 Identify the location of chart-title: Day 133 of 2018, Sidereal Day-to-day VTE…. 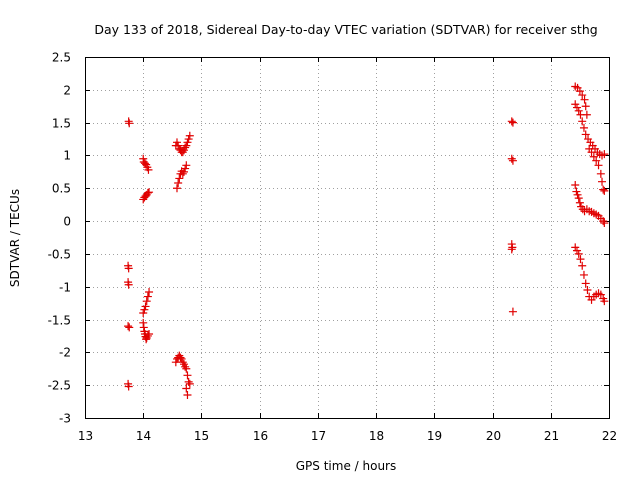
(345, 29).